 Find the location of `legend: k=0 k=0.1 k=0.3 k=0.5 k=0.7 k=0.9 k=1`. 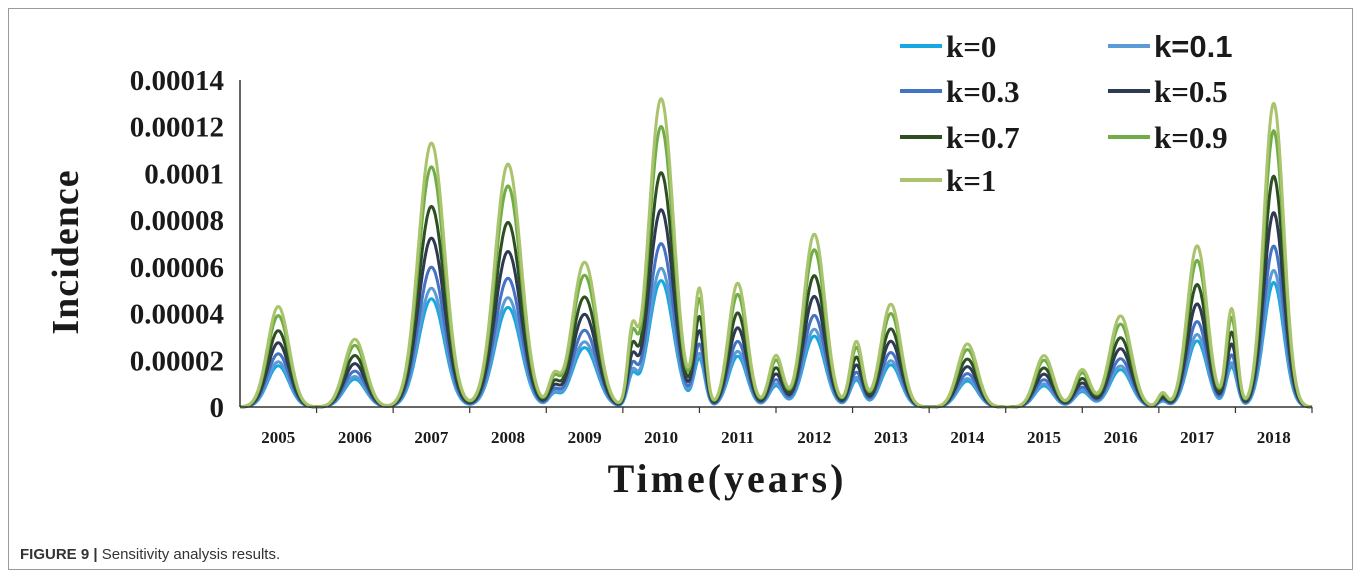

legend: k=0 k=0.1 k=0.3 k=0.5 k=0.7 k=0.9 k=1 is located at coordinates (1066, 113).